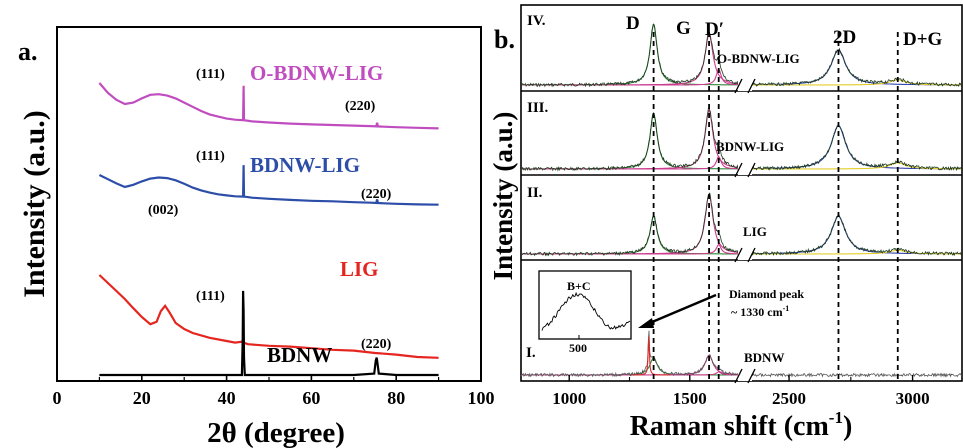  Describe the element at coordinates (360, 106) in the screenshot. I see `peak-label-odbnw-220: (220)` at that location.